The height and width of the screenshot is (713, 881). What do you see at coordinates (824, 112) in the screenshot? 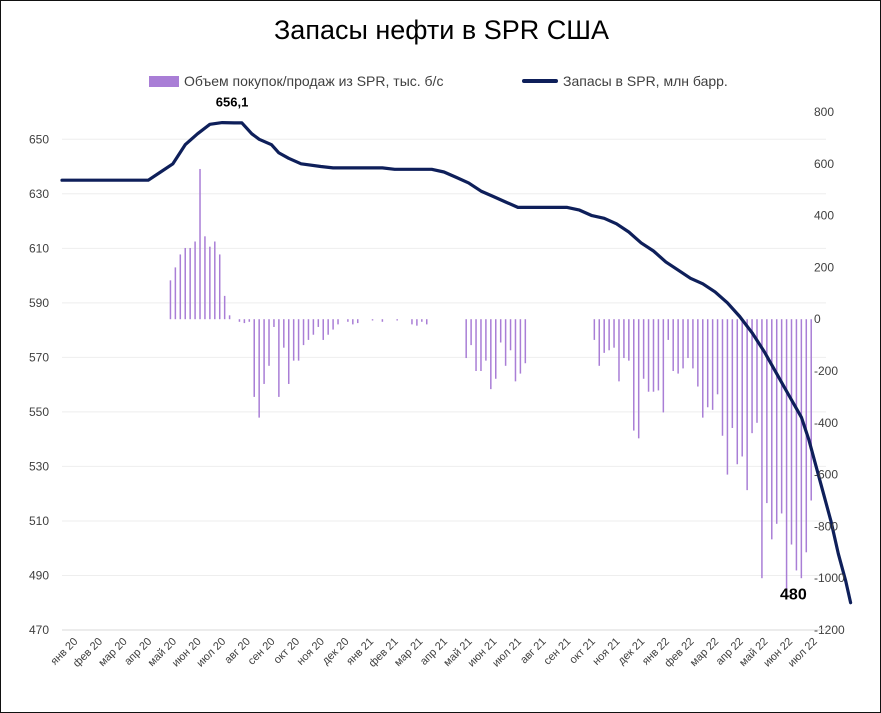
I see `right-tick-label: 800` at bounding box center [824, 112].